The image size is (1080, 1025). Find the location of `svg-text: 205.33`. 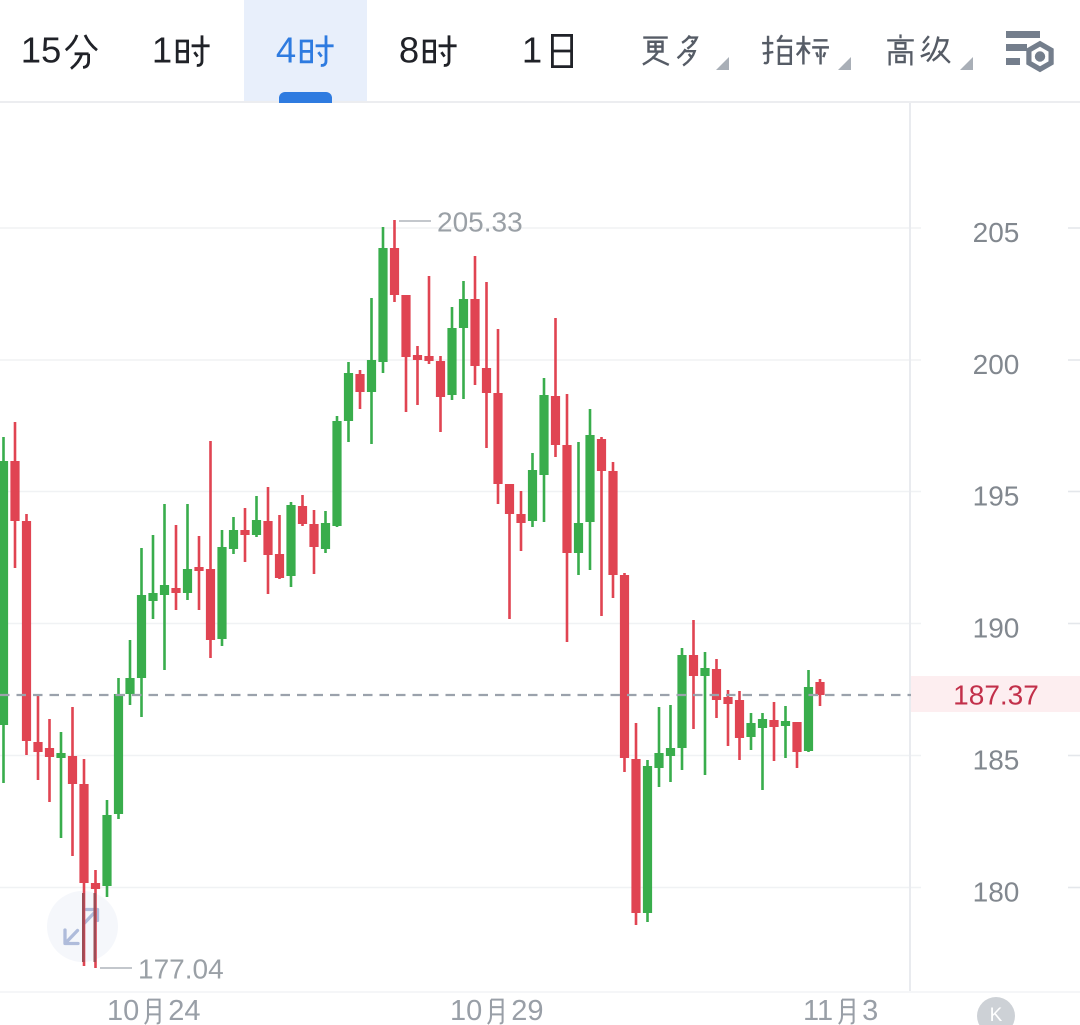

svg-text: 205.33 is located at coordinates (480, 222).